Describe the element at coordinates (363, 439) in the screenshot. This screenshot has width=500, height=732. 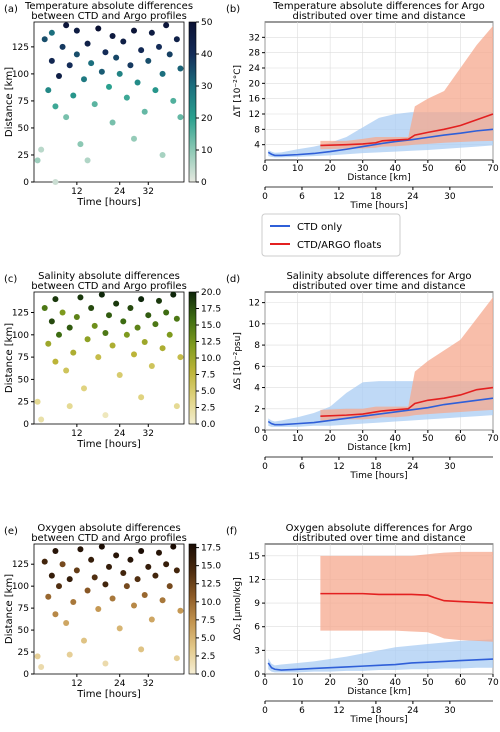
I see `x-tick-label: 30` at that location.